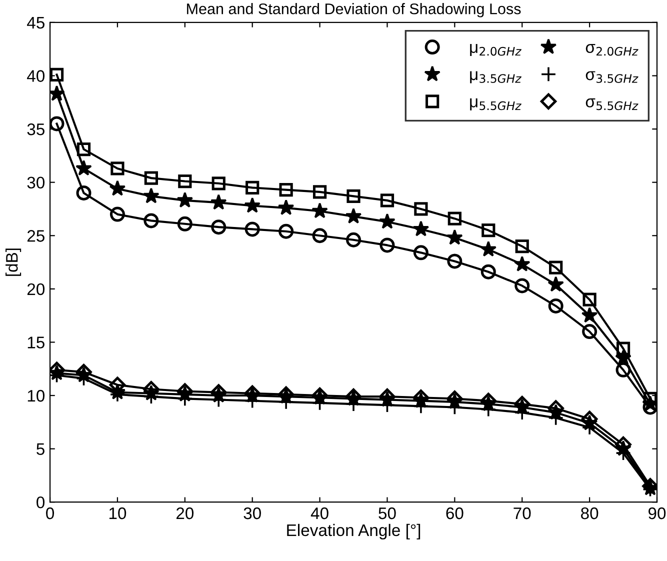  Describe the element at coordinates (354, 10) in the screenshot. I see `chart-title: Mean and Standard Deviation of Shadowing Loss` at that location.